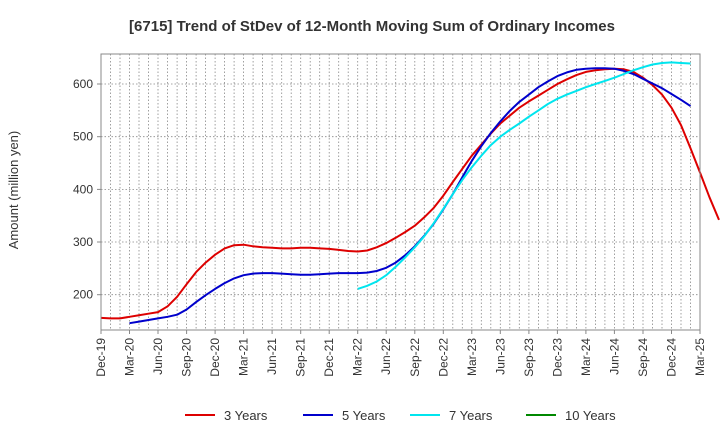 This screenshot has height=445, width=720. What do you see at coordinates (614, 356) in the screenshot?
I see `x-tick-label: Jun-24` at bounding box center [614, 356].